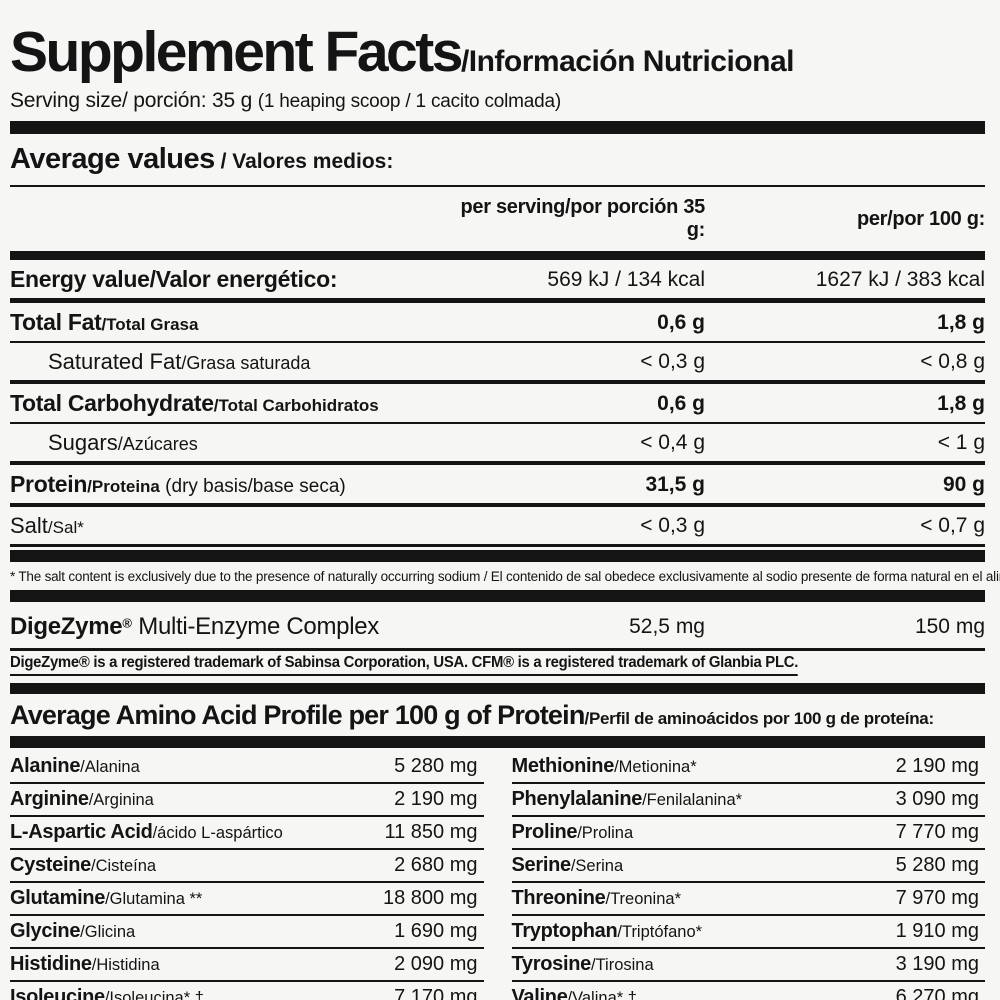  I want to click on amino-row-phenylalanine: Phenylalanine/Fenilalanina* 3 090 mg, so click(748, 800).